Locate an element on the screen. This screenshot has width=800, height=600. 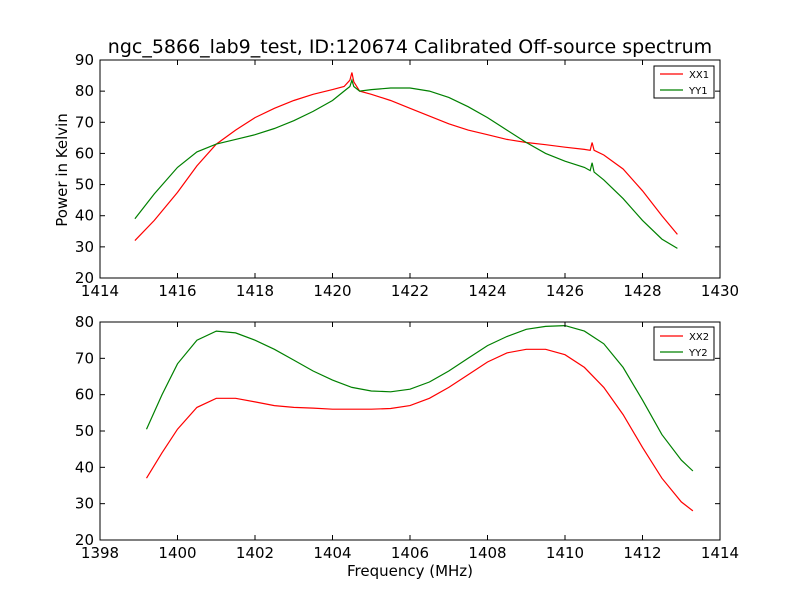
top-ytick-label: 20 is located at coordinates (84, 278).